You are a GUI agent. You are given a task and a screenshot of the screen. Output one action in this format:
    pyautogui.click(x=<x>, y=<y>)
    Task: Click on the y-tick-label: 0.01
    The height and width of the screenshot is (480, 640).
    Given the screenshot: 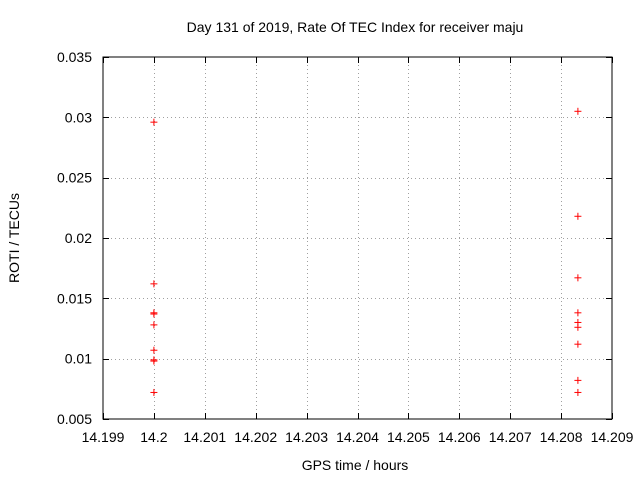 What is the action you would take?
    pyautogui.click(x=78, y=359)
    